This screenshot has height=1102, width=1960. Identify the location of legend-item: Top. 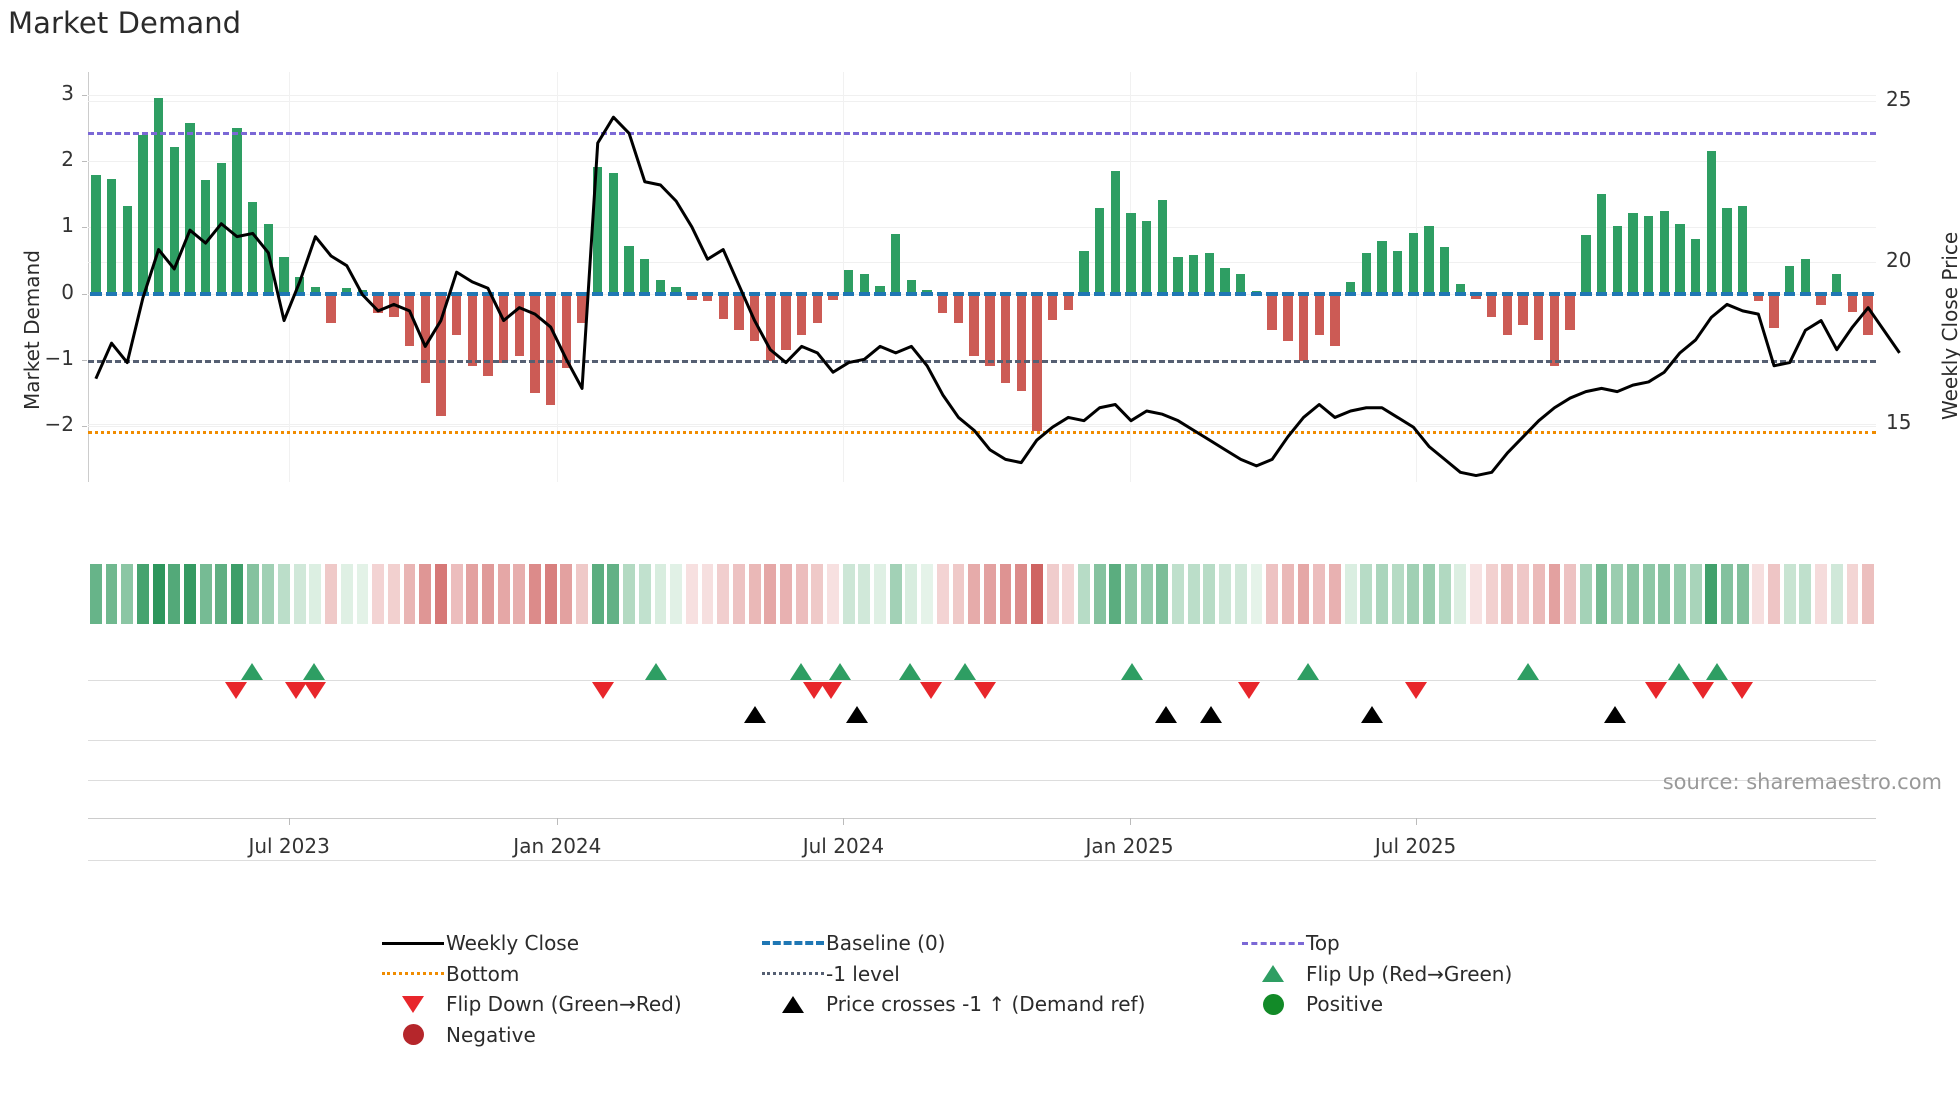
(1465, 943).